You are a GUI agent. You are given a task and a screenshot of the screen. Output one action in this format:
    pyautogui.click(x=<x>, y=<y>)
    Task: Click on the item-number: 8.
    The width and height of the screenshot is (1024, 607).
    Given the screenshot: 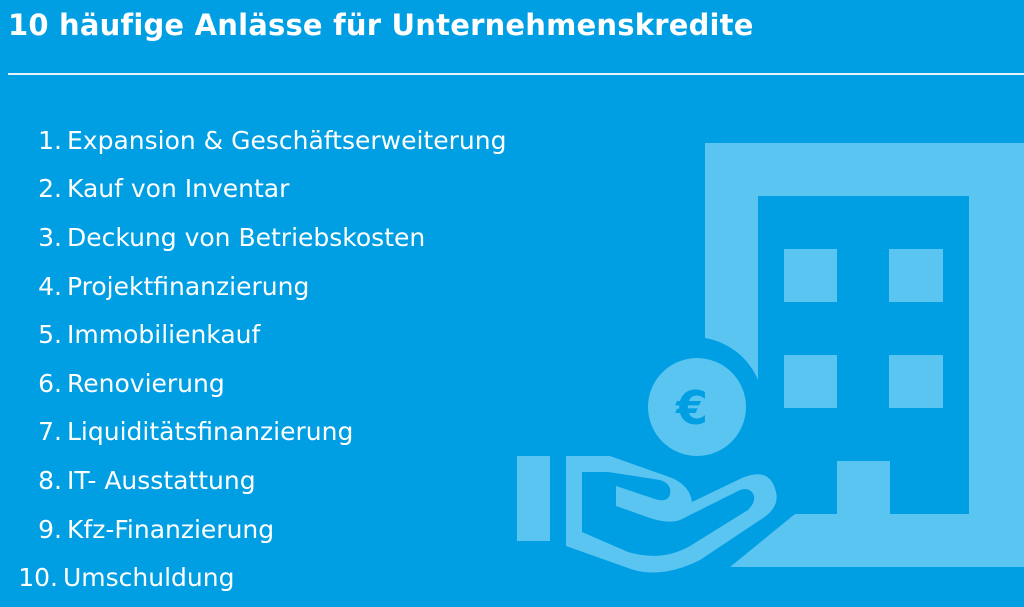 What is the action you would take?
    pyautogui.click(x=50, y=480)
    